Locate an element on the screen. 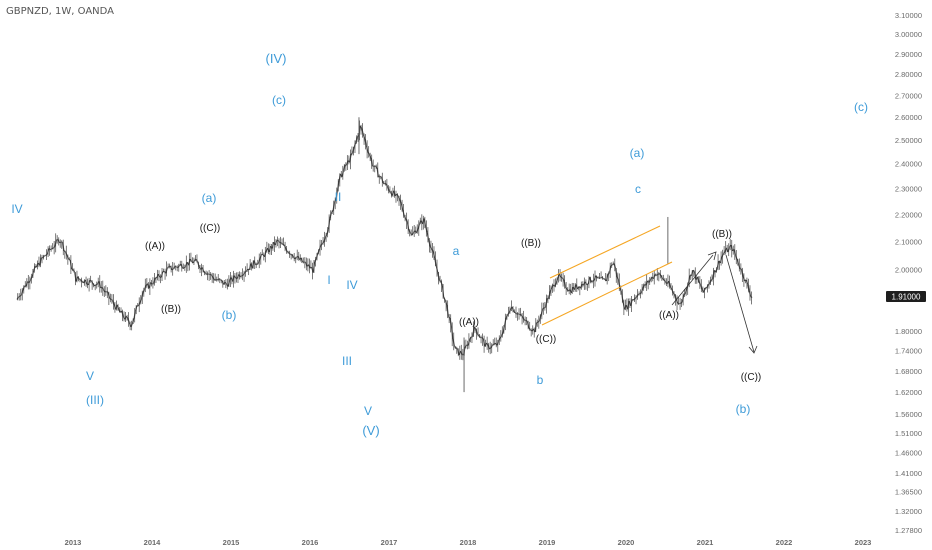 This screenshot has height=550, width=932. wave-label-a-2018: a is located at coordinates (456, 251).